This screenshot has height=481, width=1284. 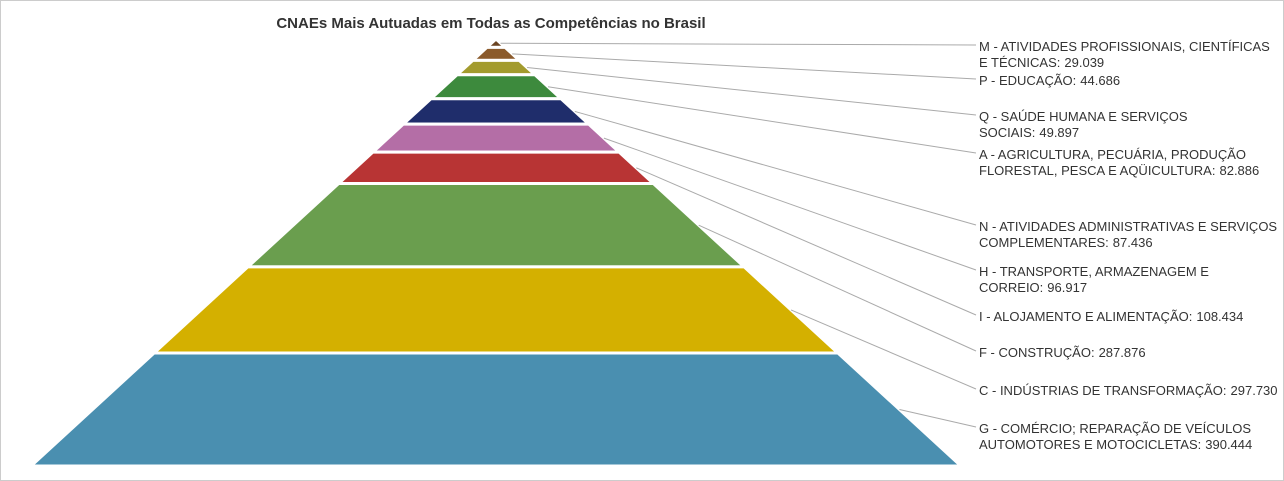 I want to click on category-label: Q - SAÚDE HUMANA E SERVIÇOS SOCIAIS:, so click(x=1083, y=124).